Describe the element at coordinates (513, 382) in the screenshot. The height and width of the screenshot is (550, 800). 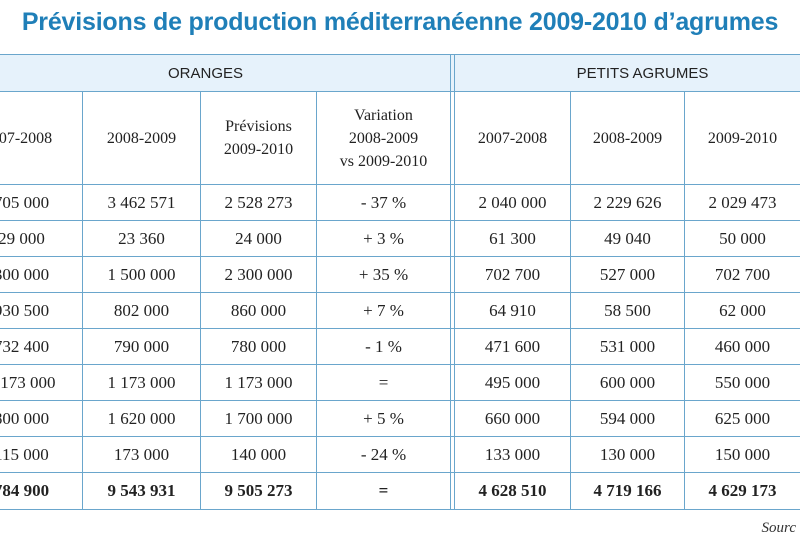
I see `table-cell: 495 000` at that location.